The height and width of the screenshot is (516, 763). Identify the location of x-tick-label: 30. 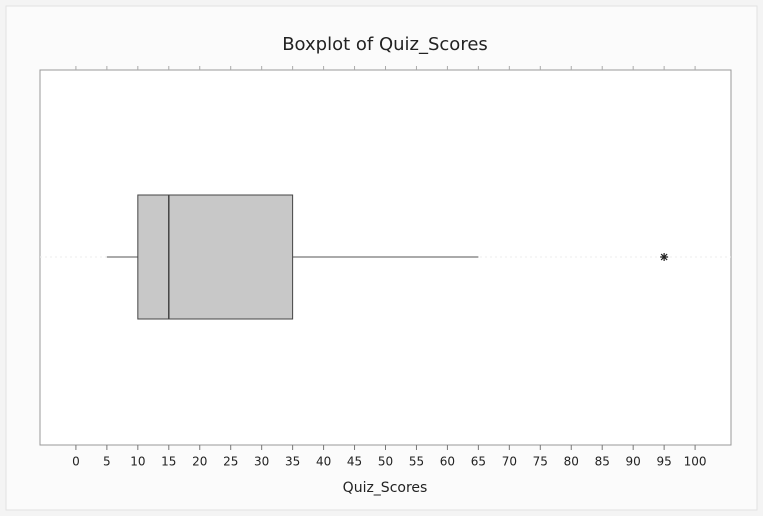
(261, 462).